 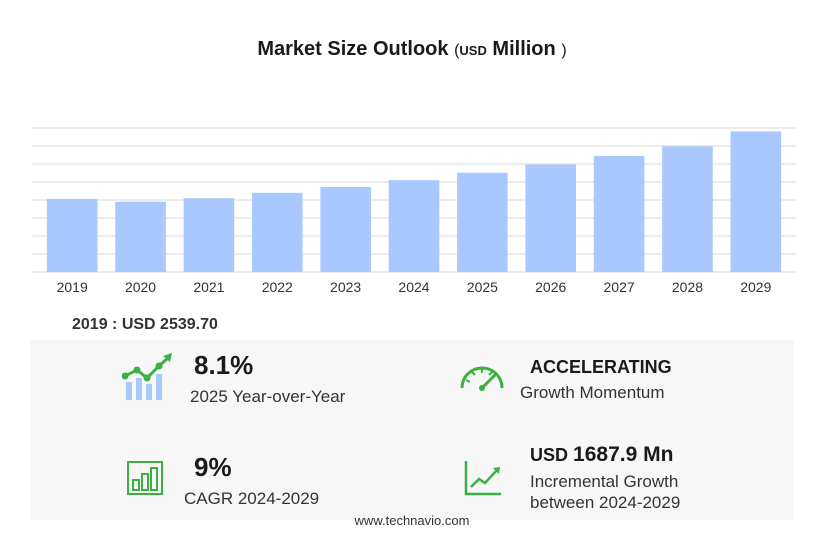 What do you see at coordinates (209, 235) in the screenshot?
I see `bar-2021` at bounding box center [209, 235].